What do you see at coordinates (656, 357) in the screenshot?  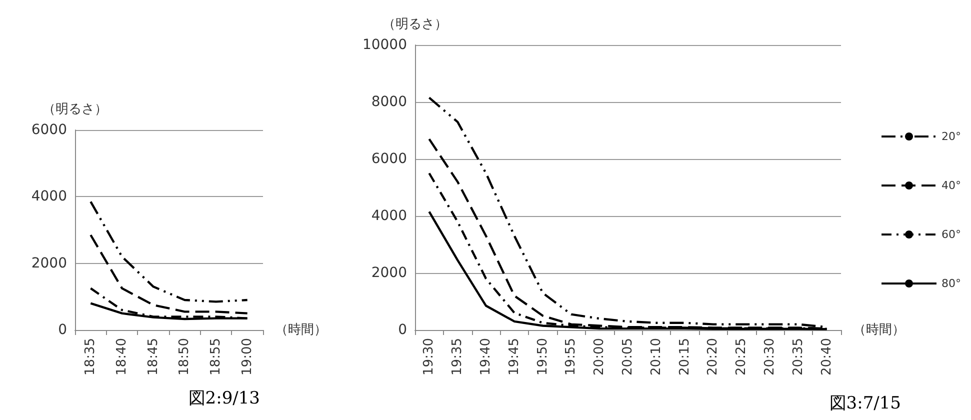 I see `x-tick-label: 20:10` at bounding box center [656, 357].